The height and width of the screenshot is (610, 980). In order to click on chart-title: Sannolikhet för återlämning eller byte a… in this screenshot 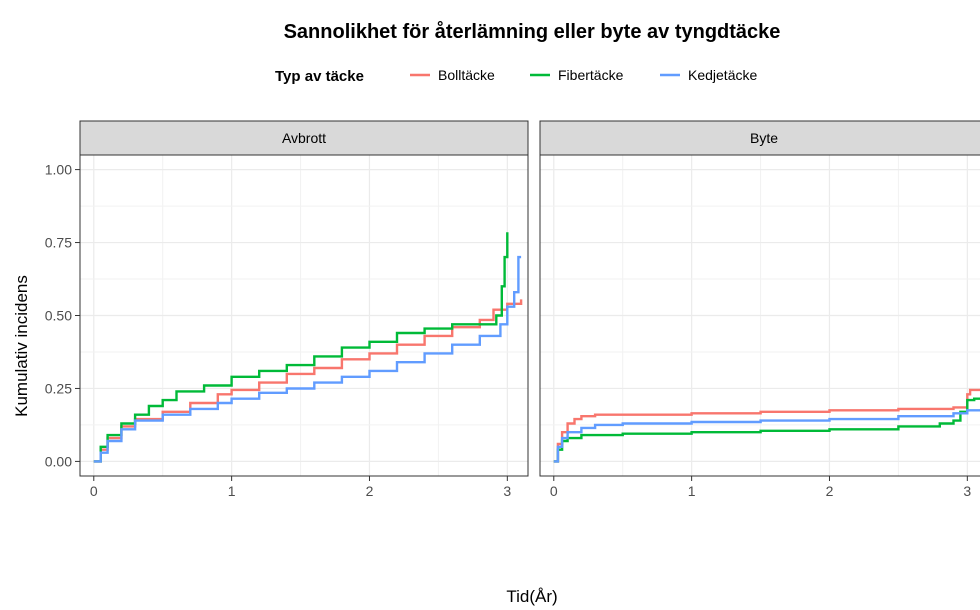, I will do `click(532, 31)`.